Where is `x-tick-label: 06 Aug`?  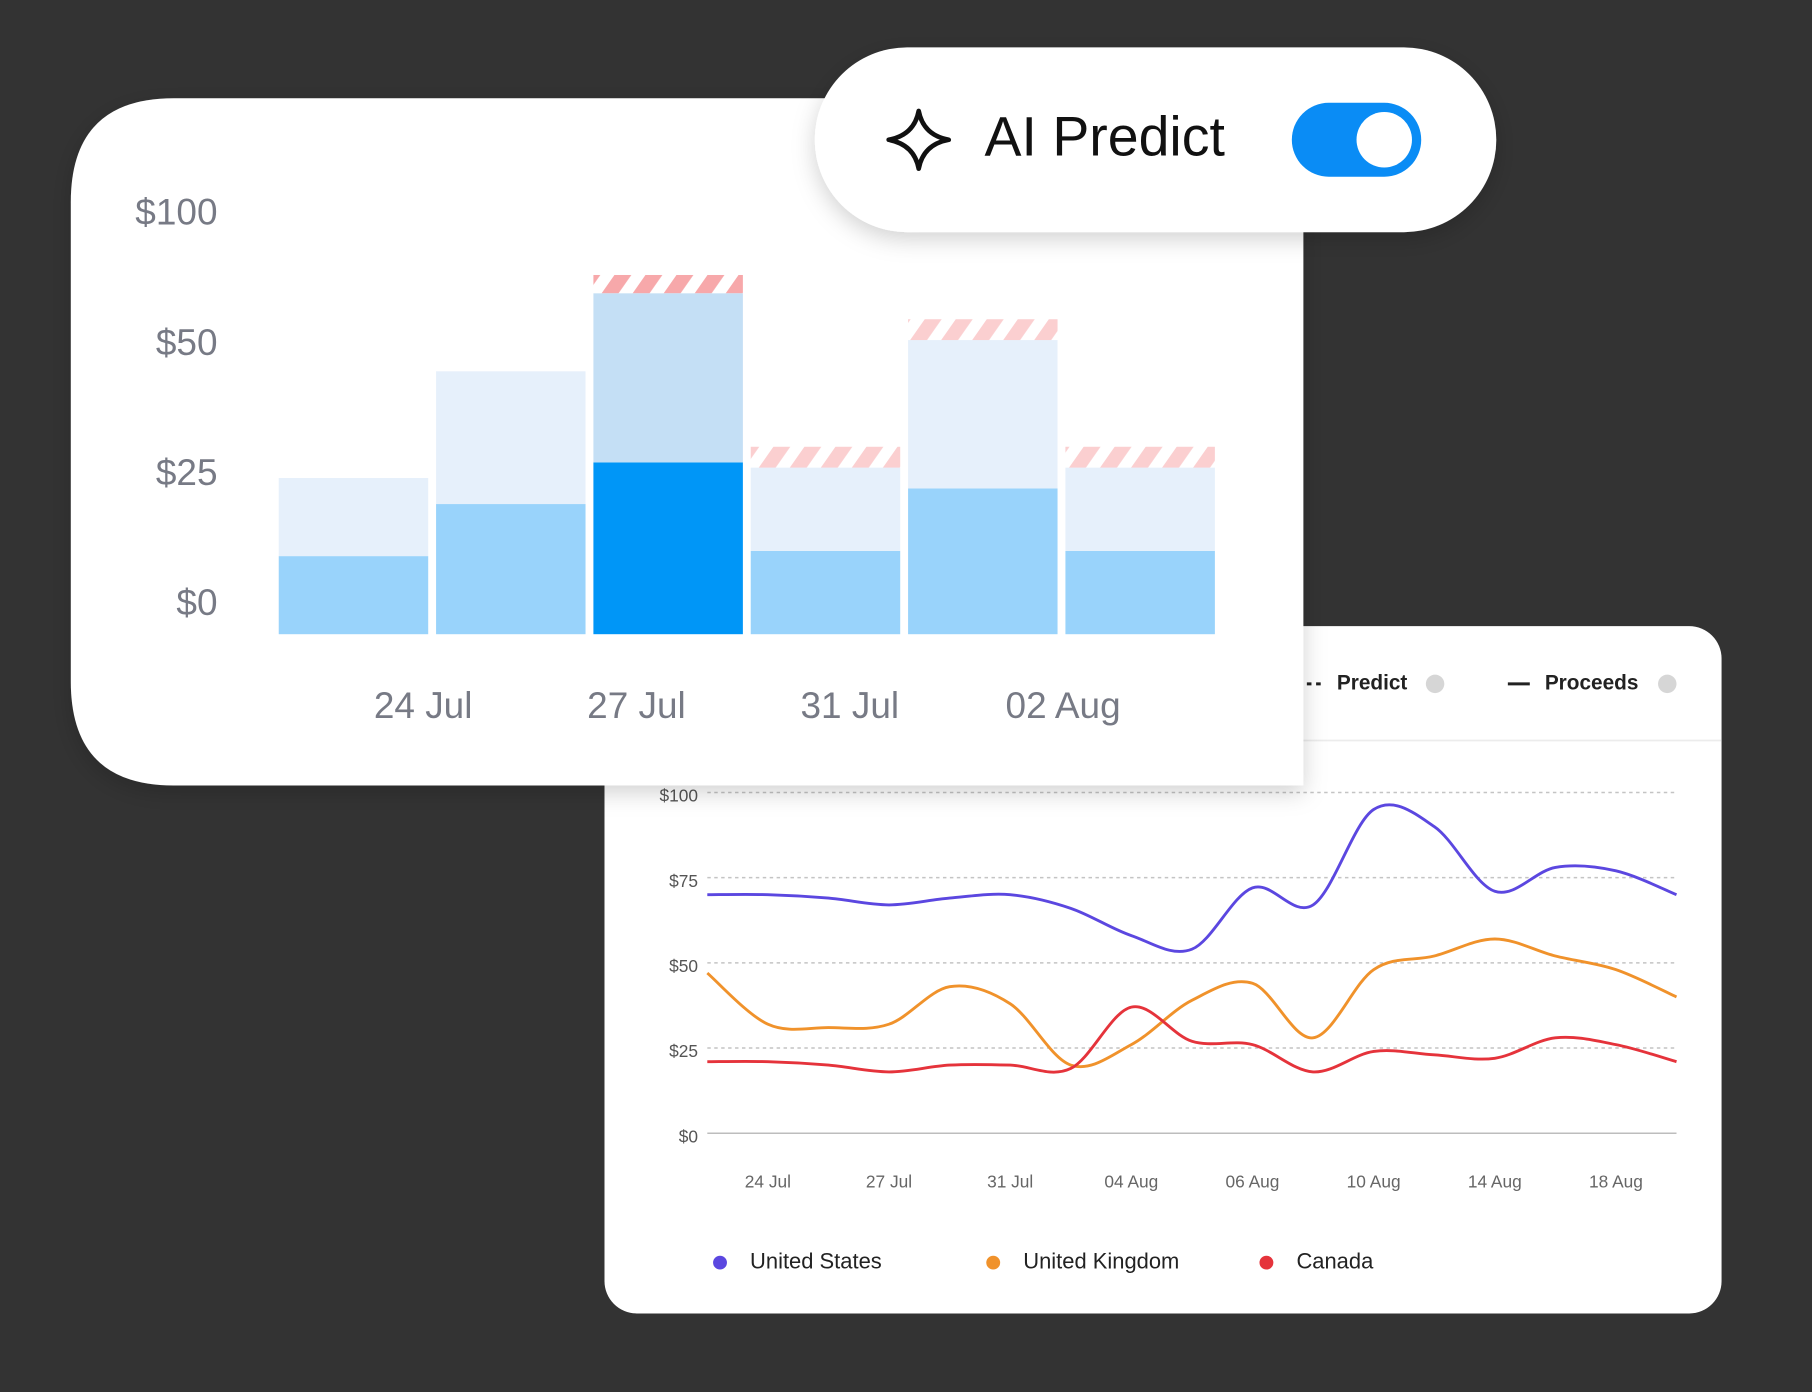 x-tick-label: 06 Aug is located at coordinates (1253, 1181).